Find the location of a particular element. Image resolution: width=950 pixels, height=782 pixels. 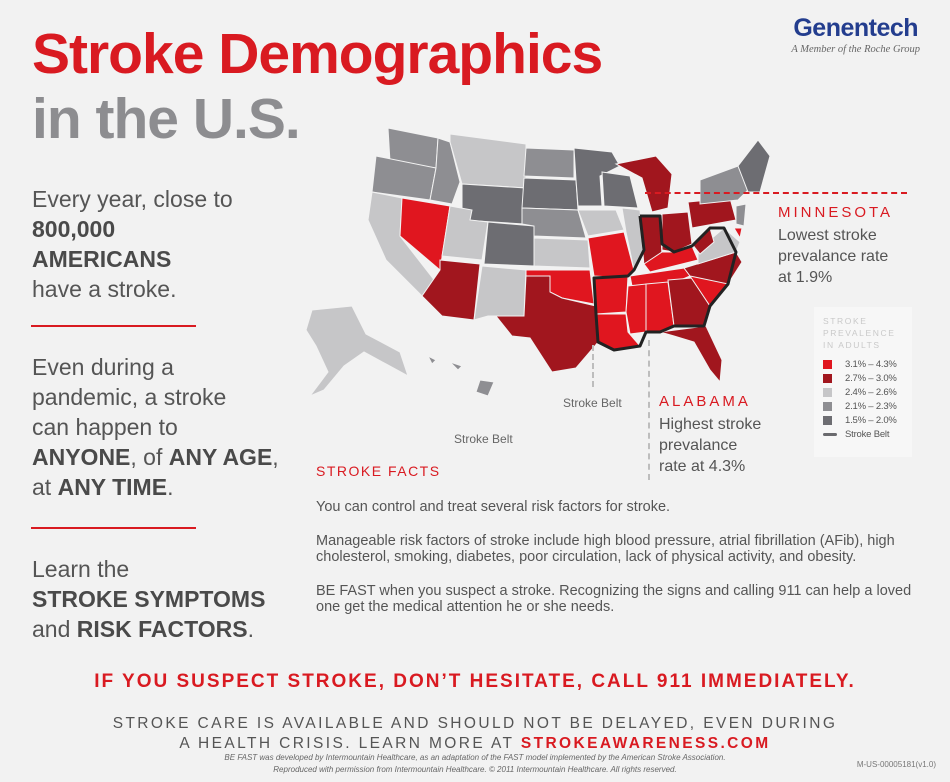

emphasis-any-time: ANY TIME is located at coordinates (112, 487).